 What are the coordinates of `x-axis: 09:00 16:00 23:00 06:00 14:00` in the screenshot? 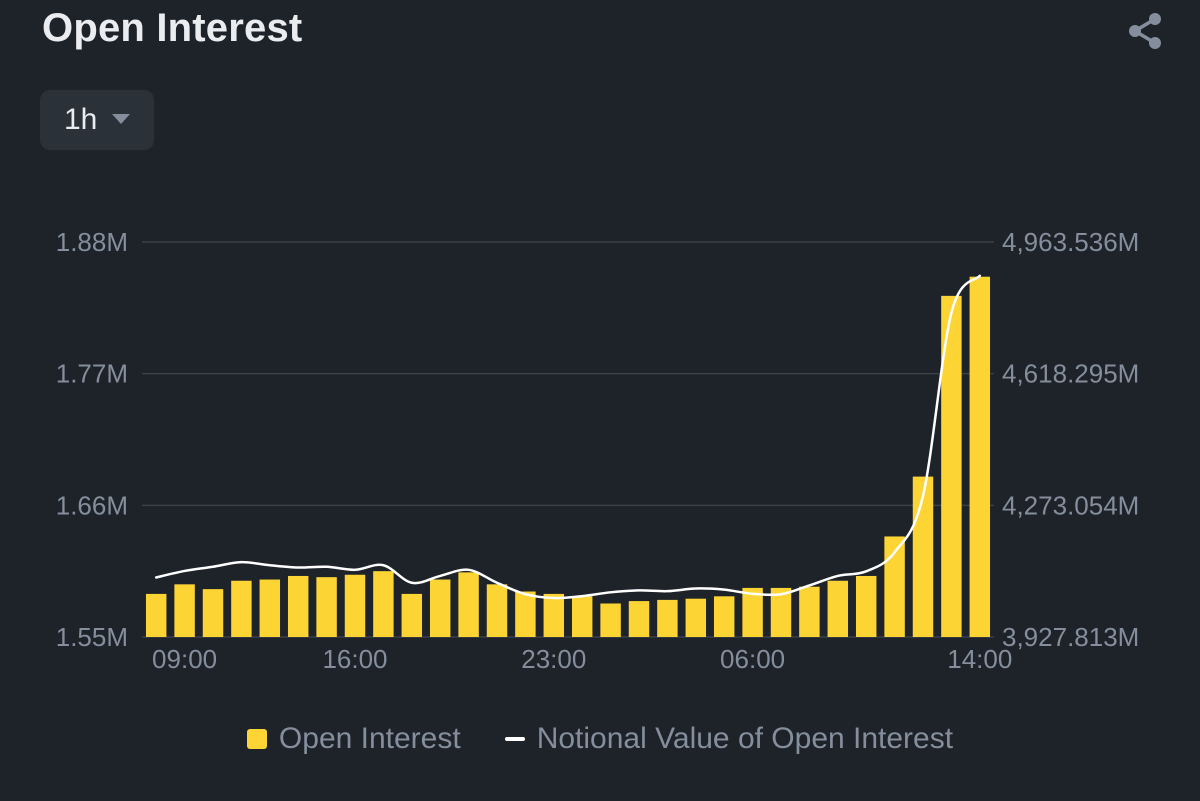 It's located at (582, 659).